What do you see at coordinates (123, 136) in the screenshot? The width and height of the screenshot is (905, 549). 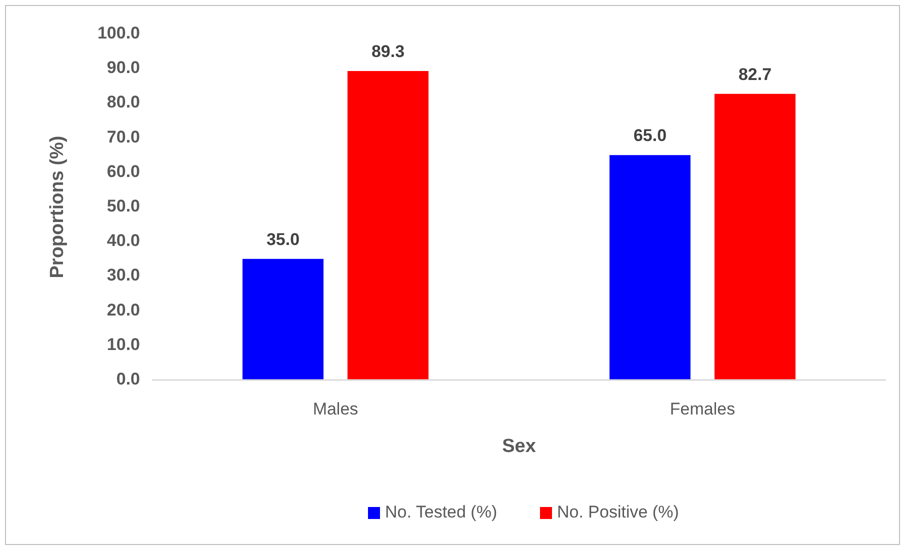 I see `y-tick-label: 70.0` at bounding box center [123, 136].